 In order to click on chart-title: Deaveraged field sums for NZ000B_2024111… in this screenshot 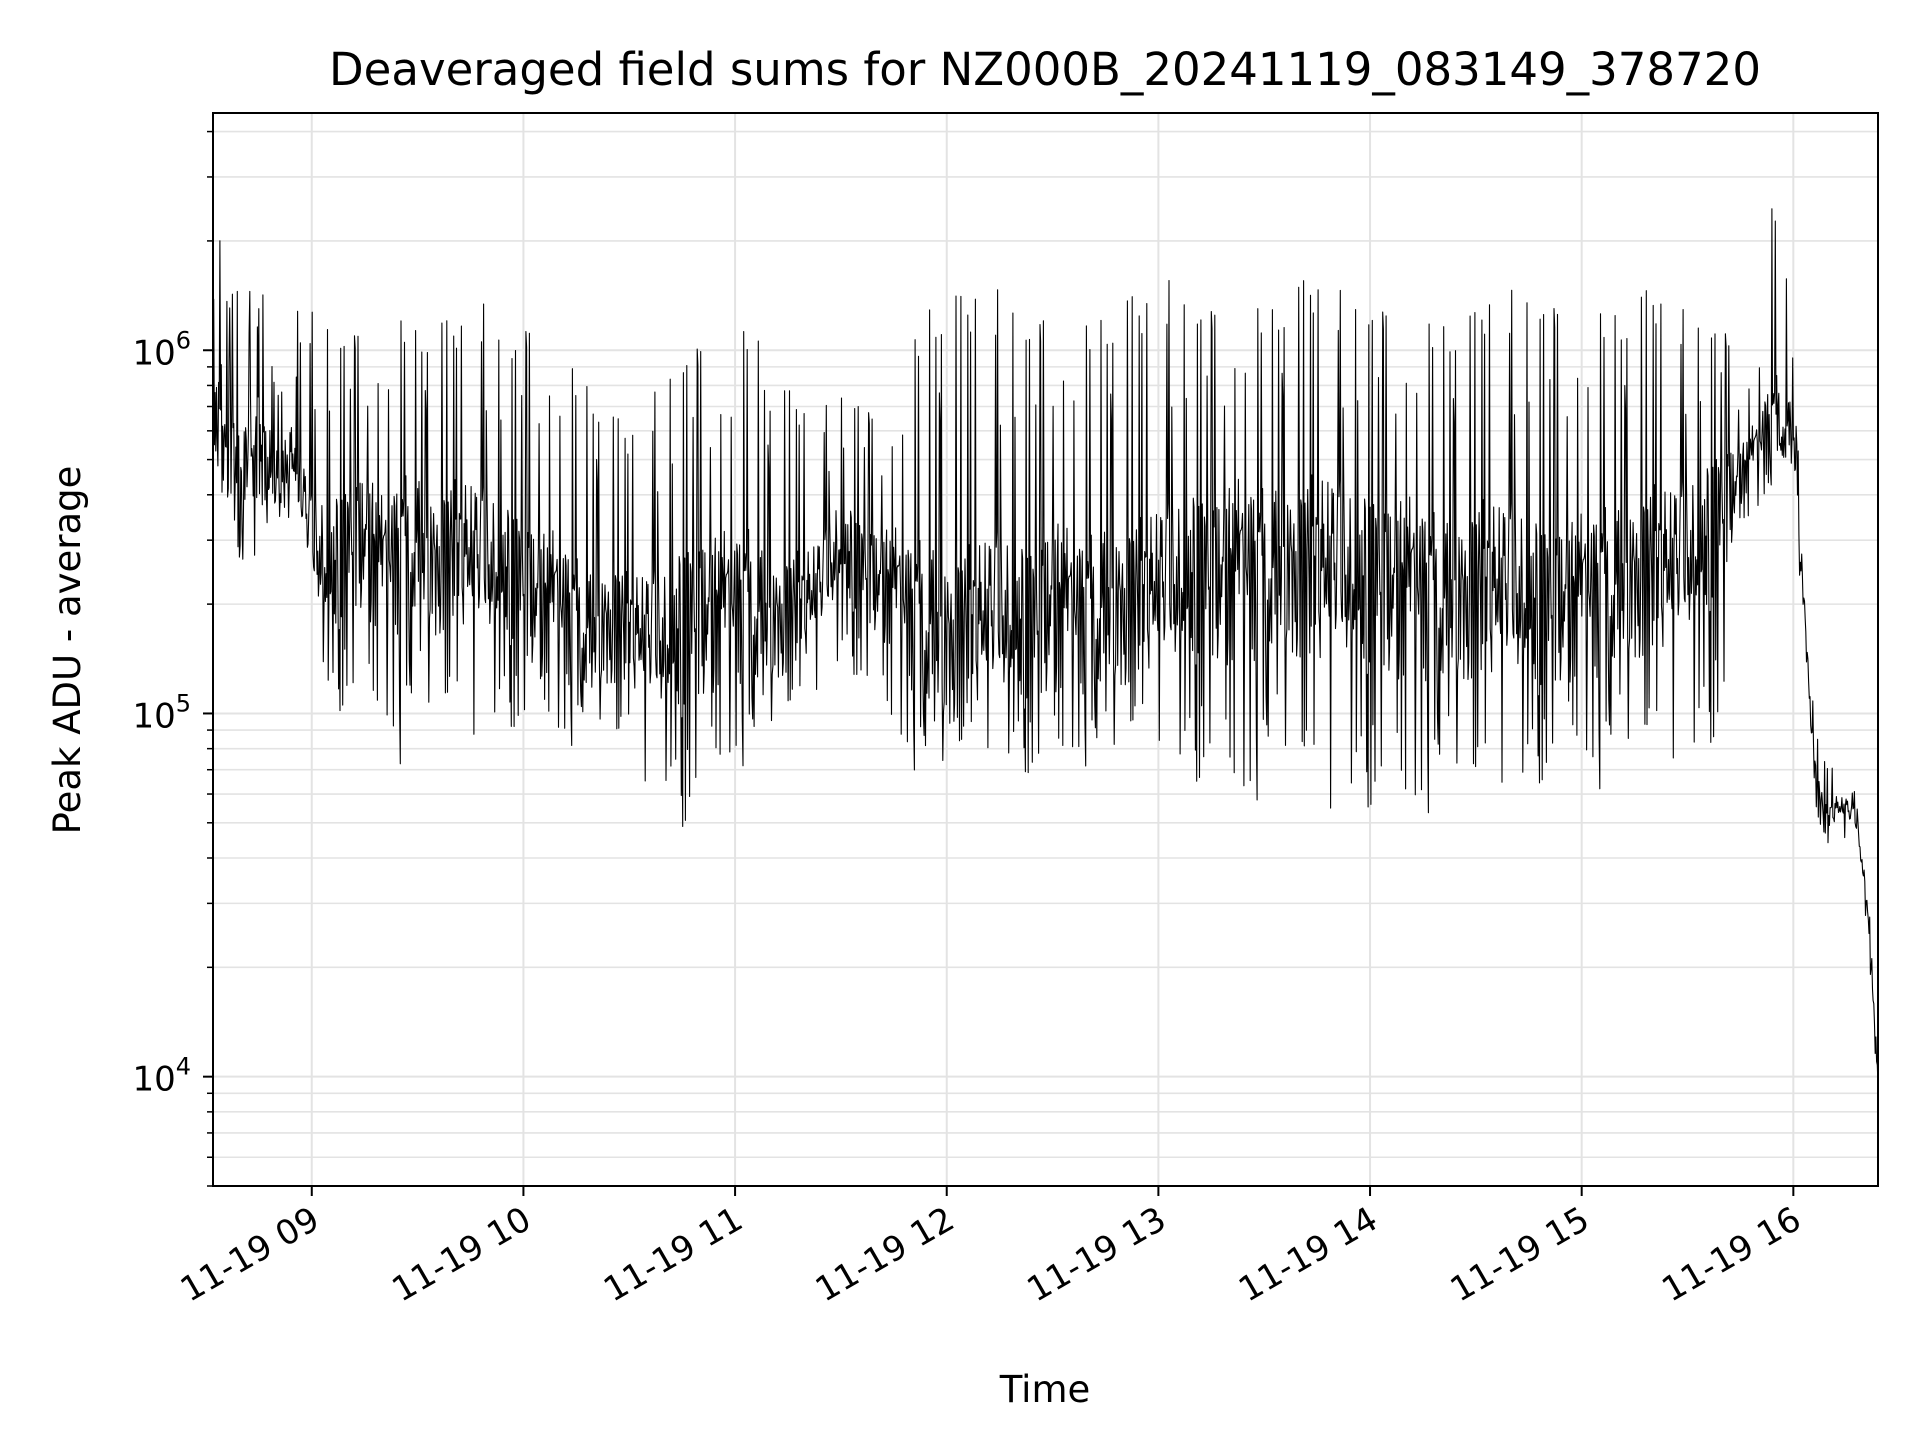, I will do `click(1045, 69)`.